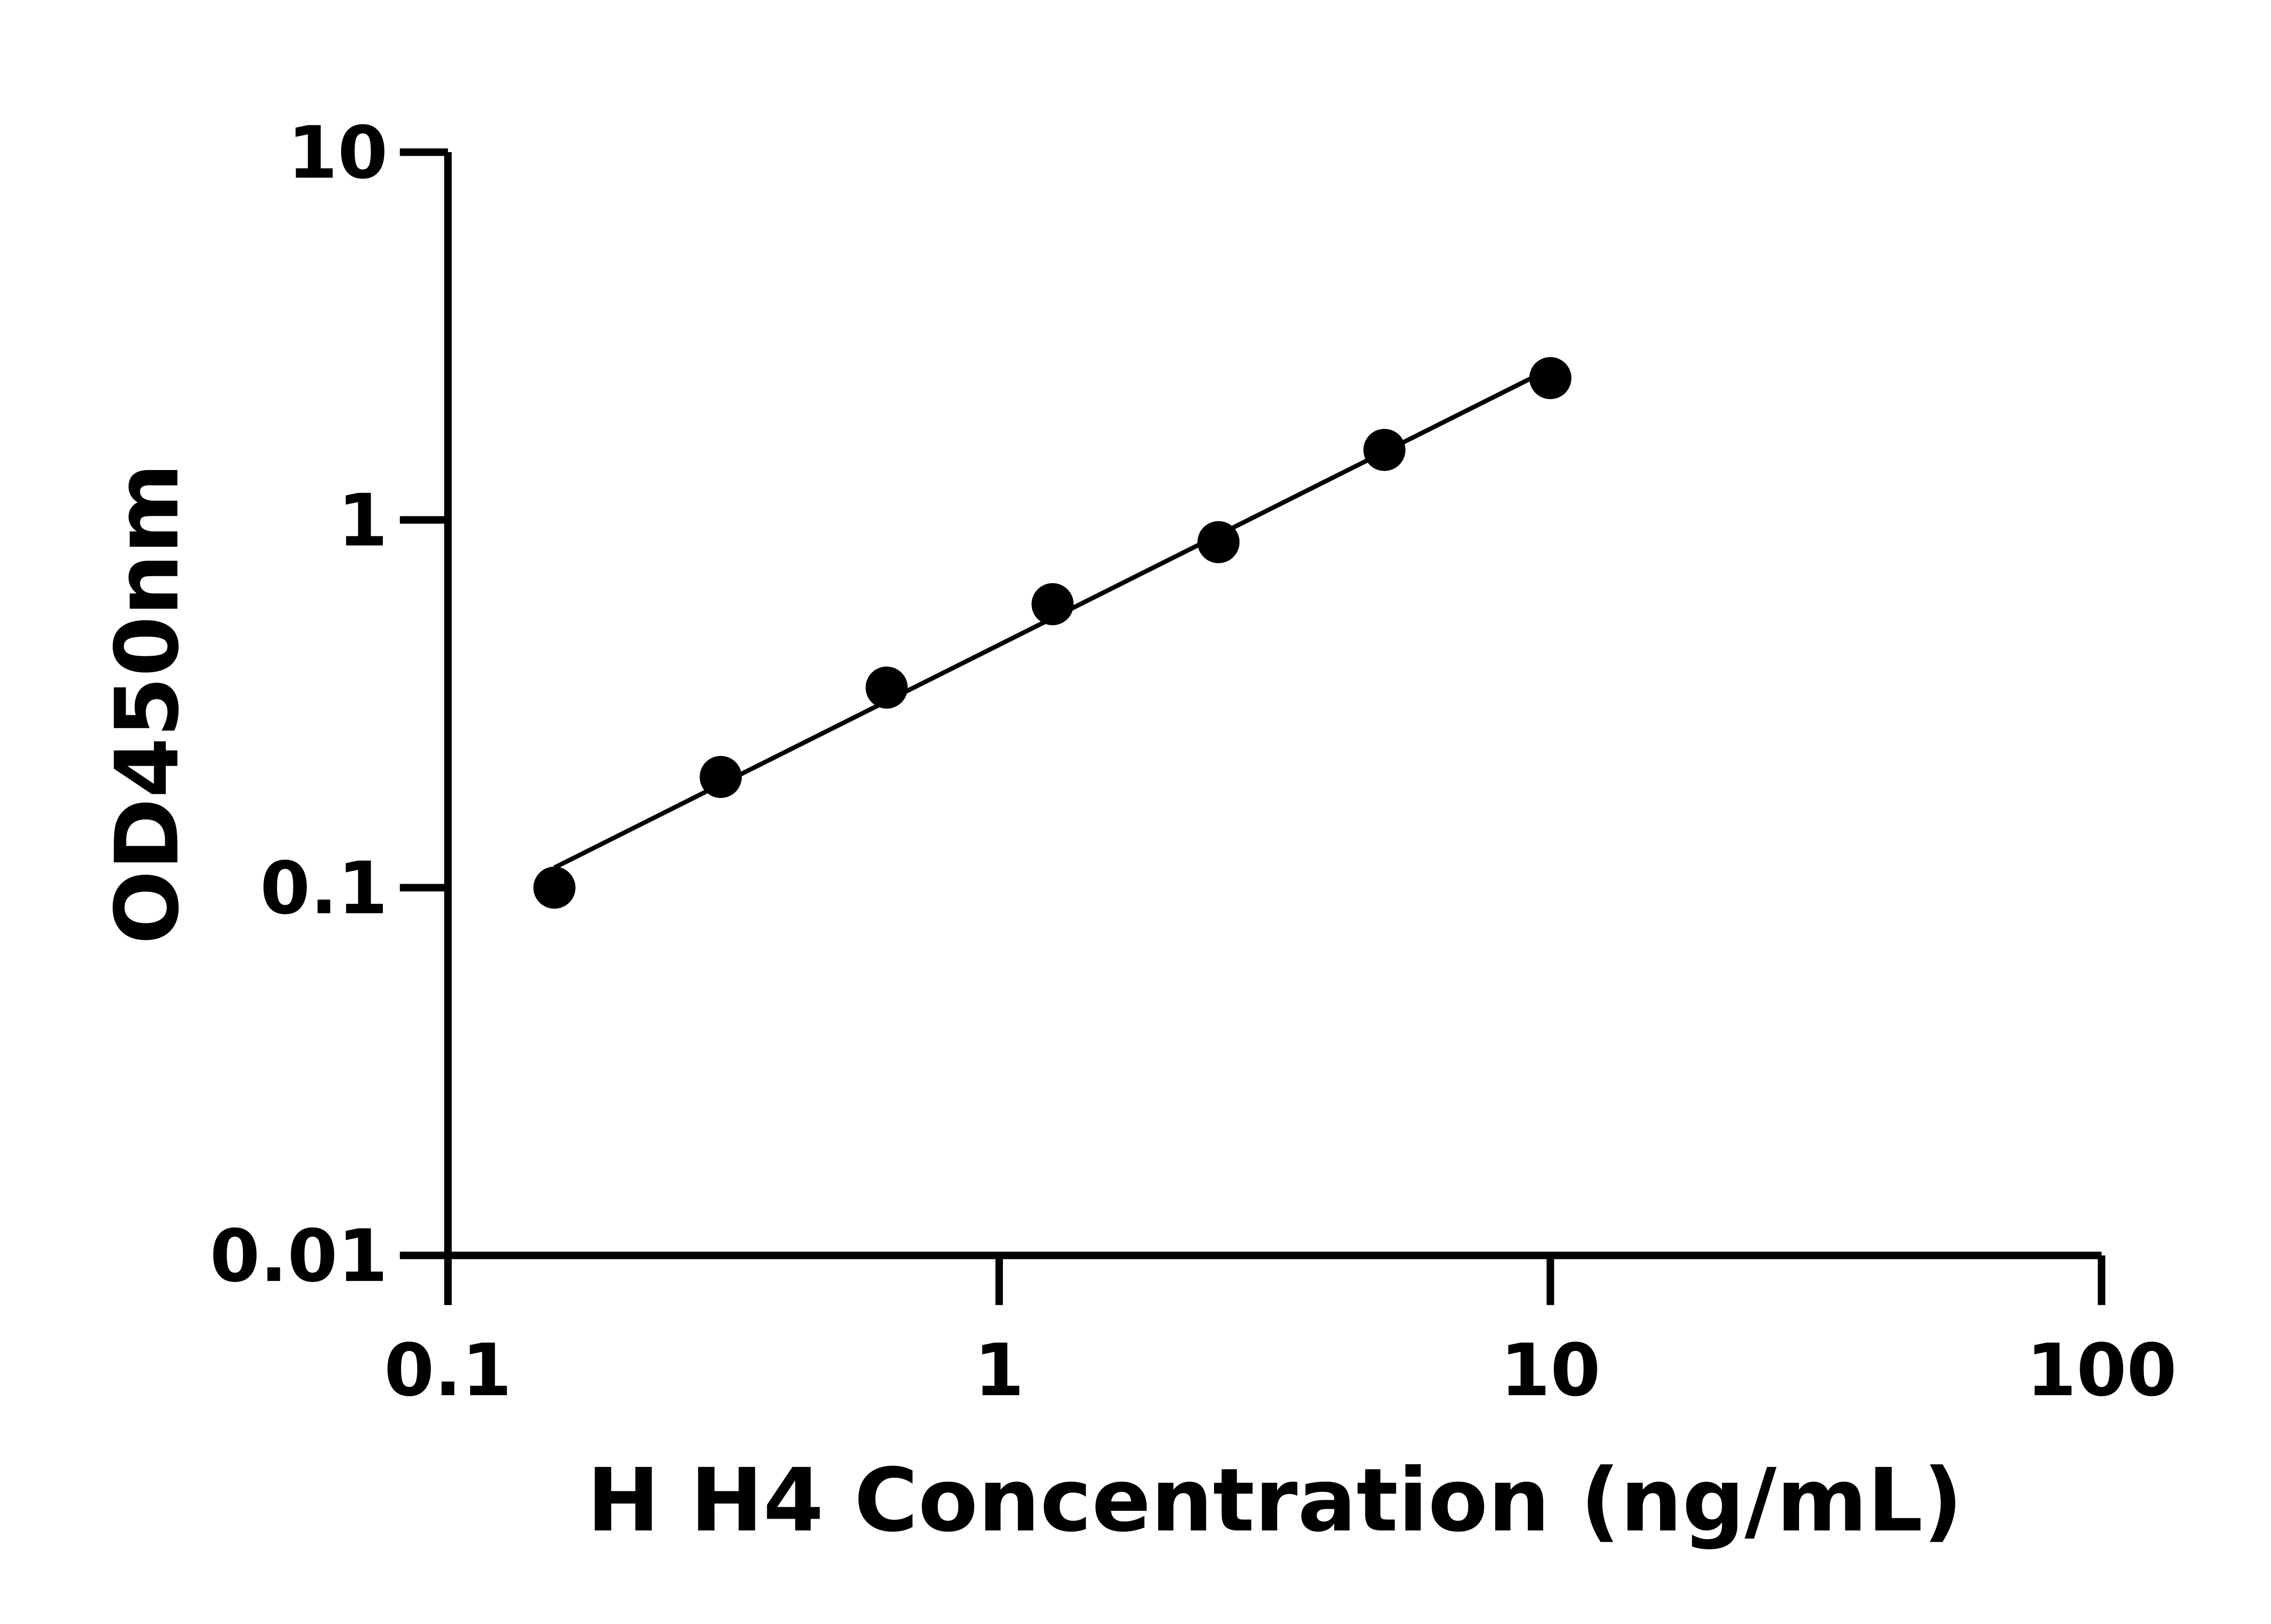 Image resolution: width=2271 pixels, height=1624 pixels. Describe the element at coordinates (1550, 1370) in the screenshot. I see `x-tick-label: 10` at that location.